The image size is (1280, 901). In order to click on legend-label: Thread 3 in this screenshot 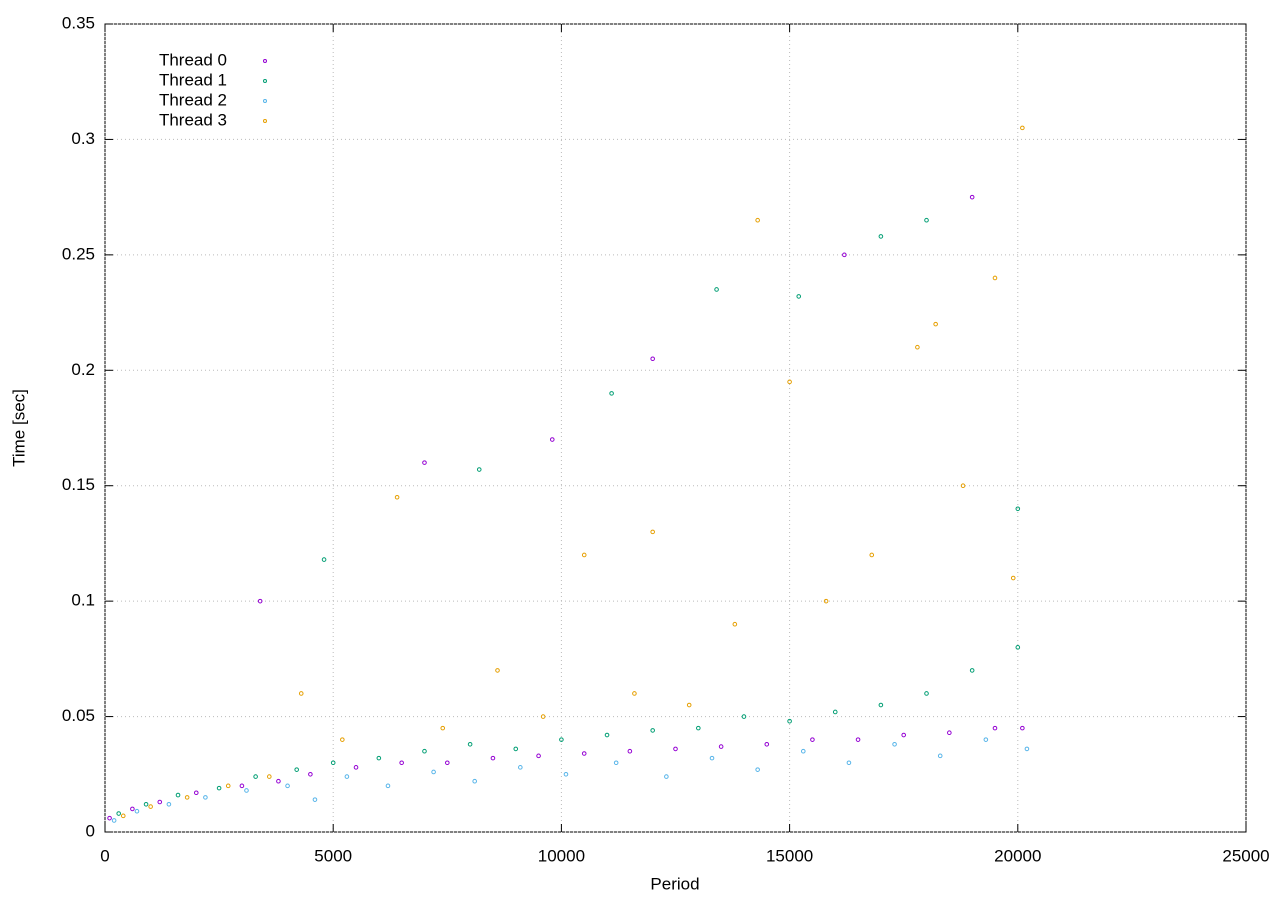, I will do `click(193, 119)`.